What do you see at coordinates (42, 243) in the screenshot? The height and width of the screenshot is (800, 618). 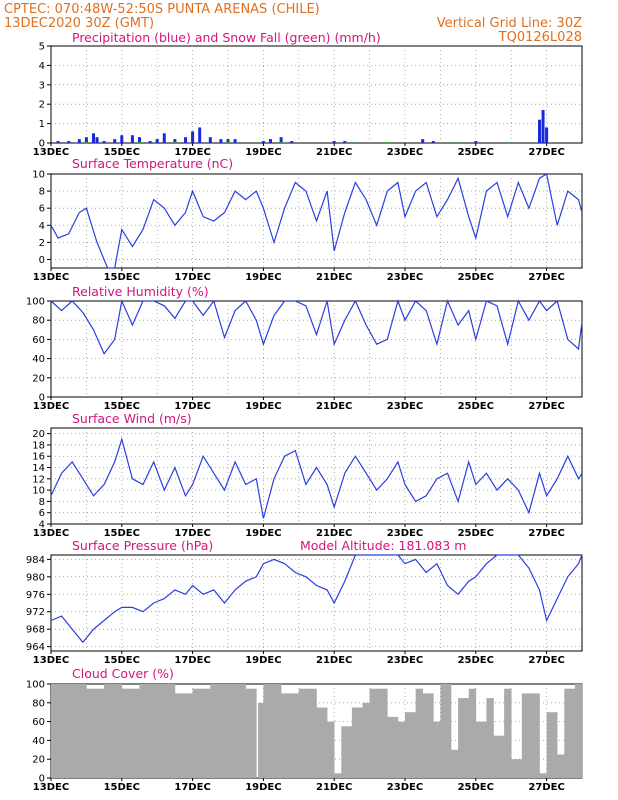 I see `temperature-ytick: 2` at bounding box center [42, 243].